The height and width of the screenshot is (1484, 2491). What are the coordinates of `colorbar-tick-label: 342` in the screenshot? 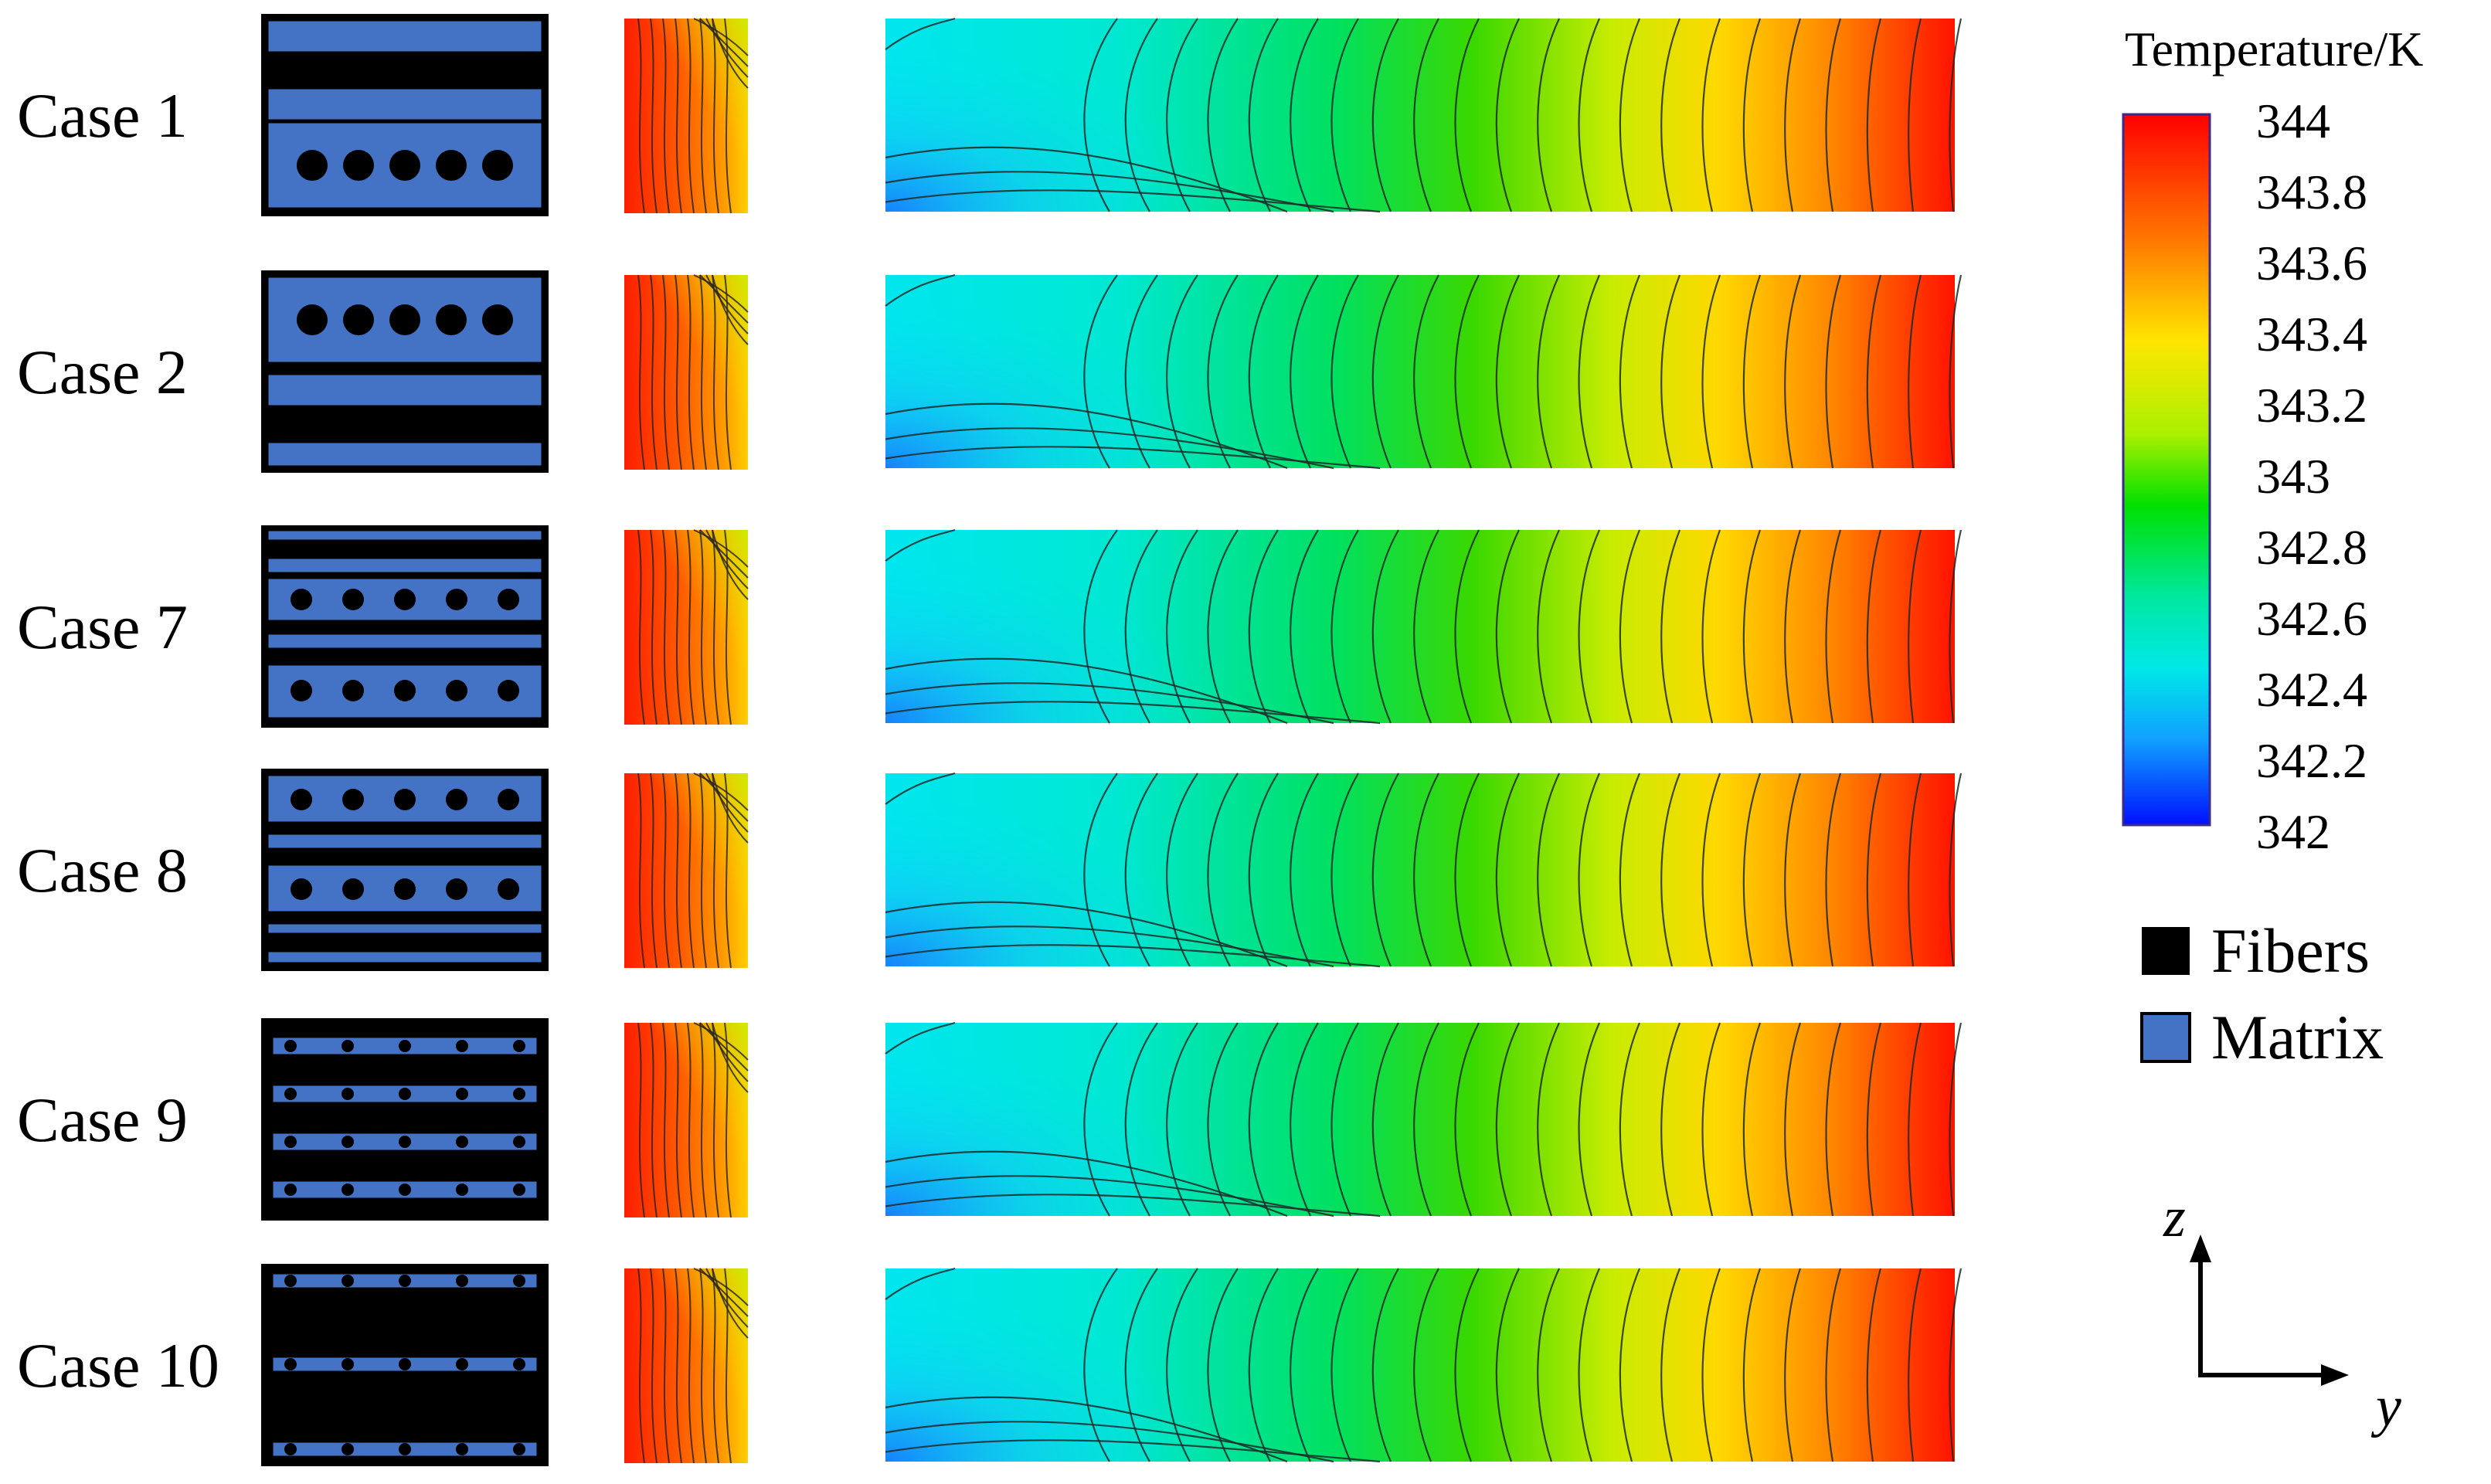 It's located at (2293, 831).